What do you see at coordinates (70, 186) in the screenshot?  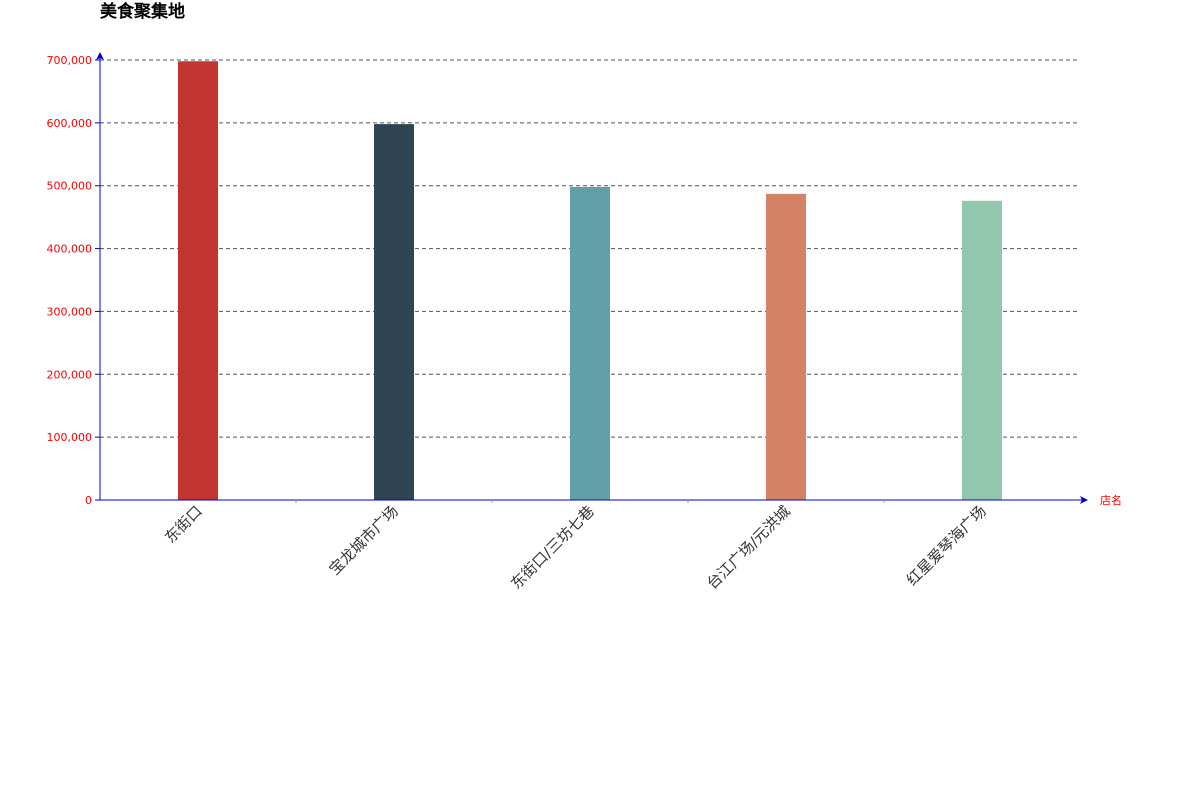 I see `y-tick-label: 500,000` at bounding box center [70, 186].